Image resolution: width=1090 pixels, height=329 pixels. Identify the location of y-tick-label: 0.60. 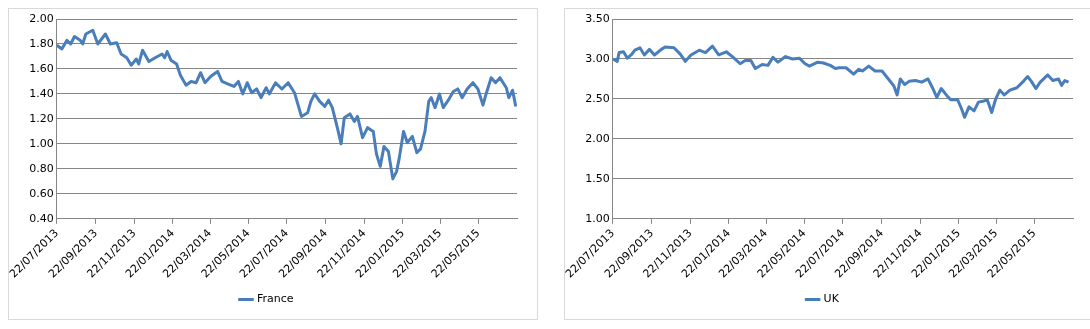
(41, 193).